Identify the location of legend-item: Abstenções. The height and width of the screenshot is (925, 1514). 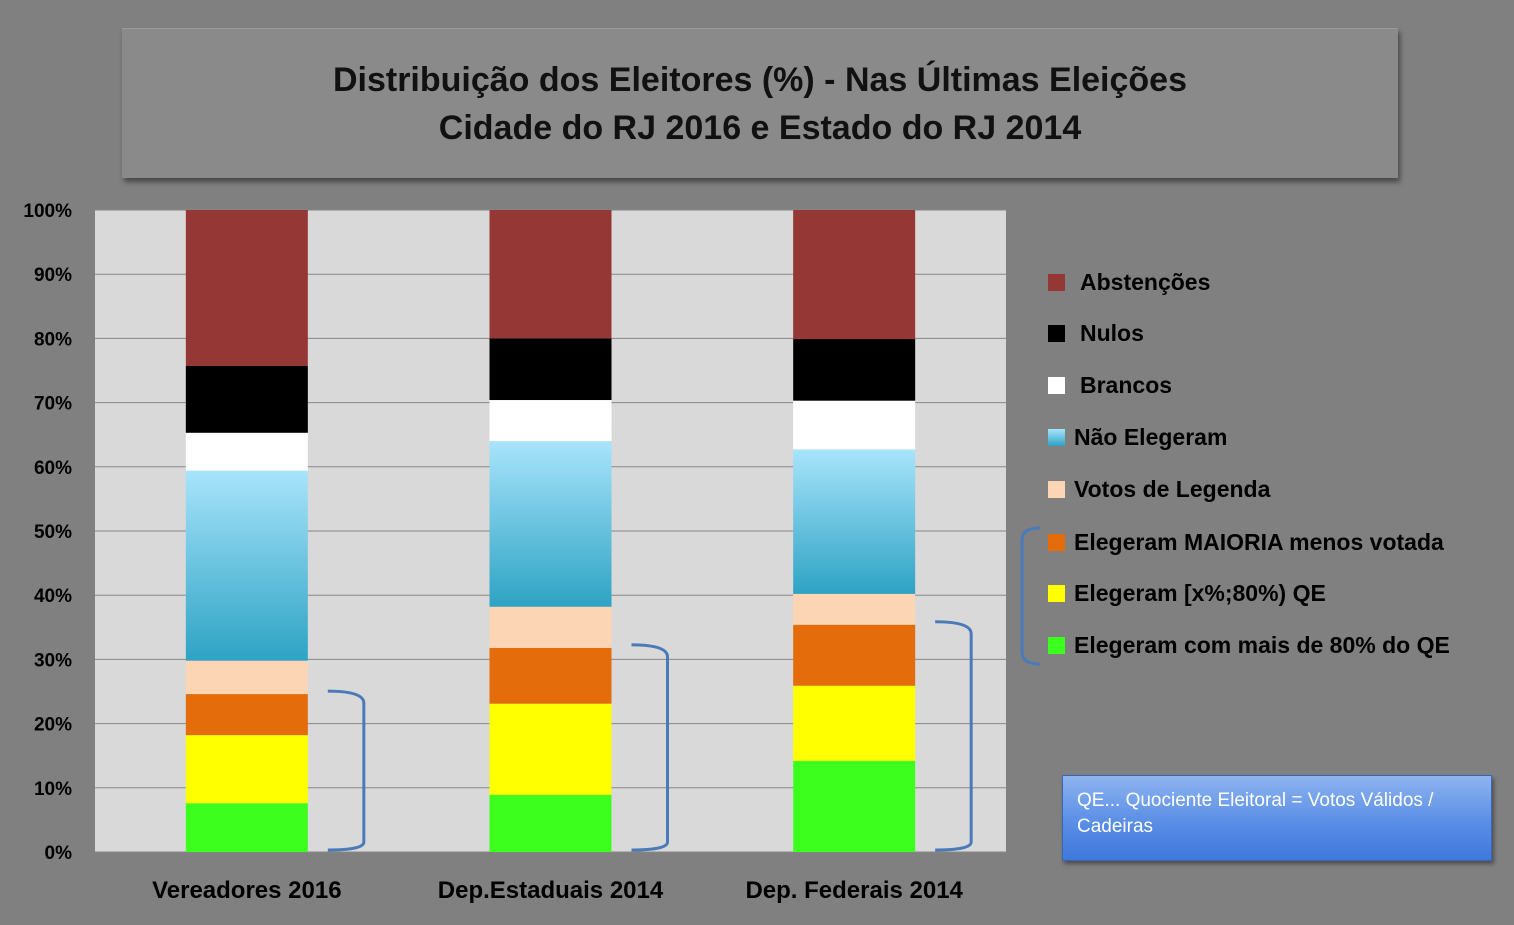
(1129, 282).